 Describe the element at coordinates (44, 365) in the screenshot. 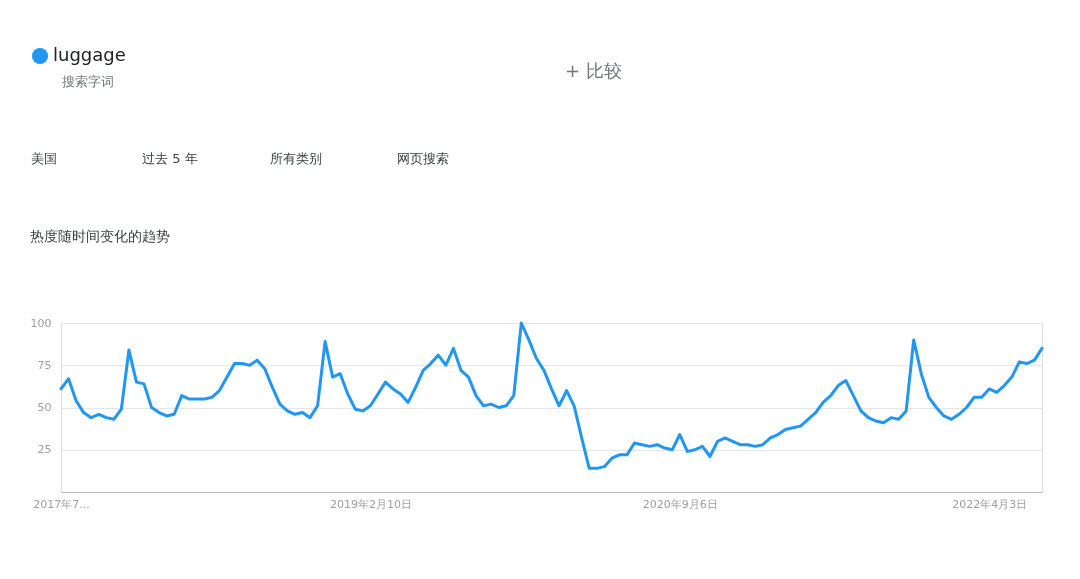

I see `y-tick-label: 75` at that location.